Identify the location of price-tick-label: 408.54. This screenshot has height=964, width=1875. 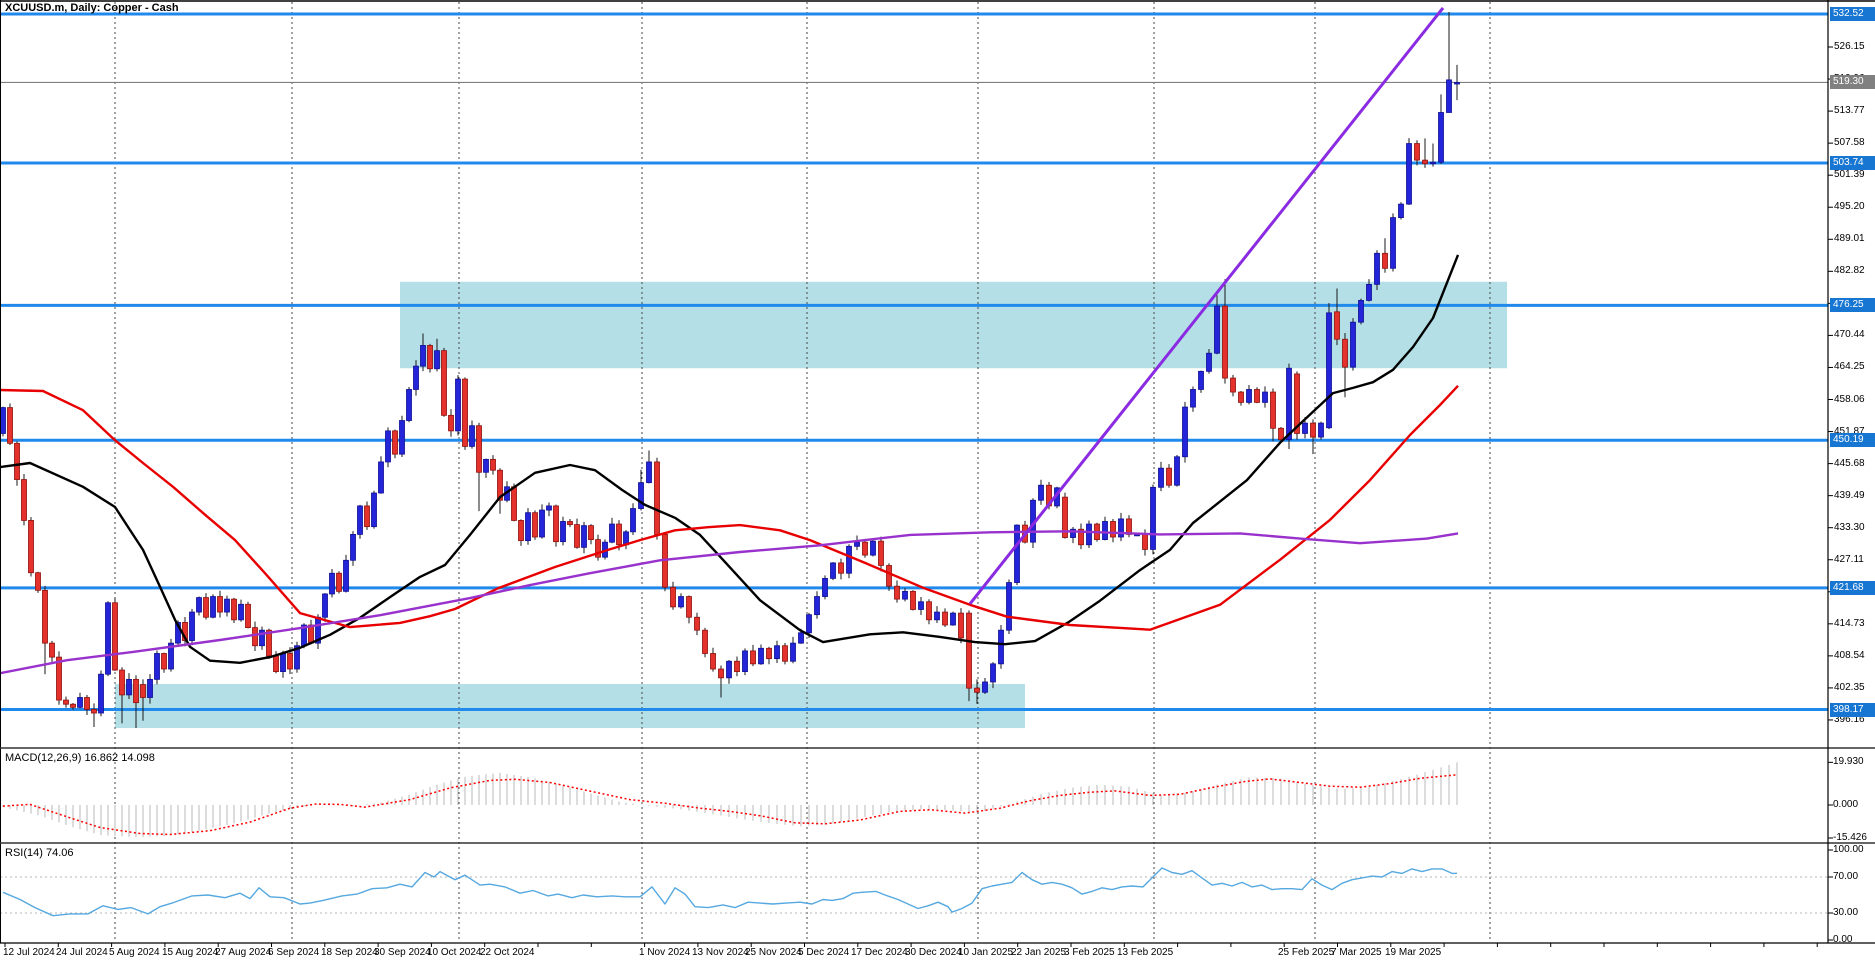
(1849, 655).